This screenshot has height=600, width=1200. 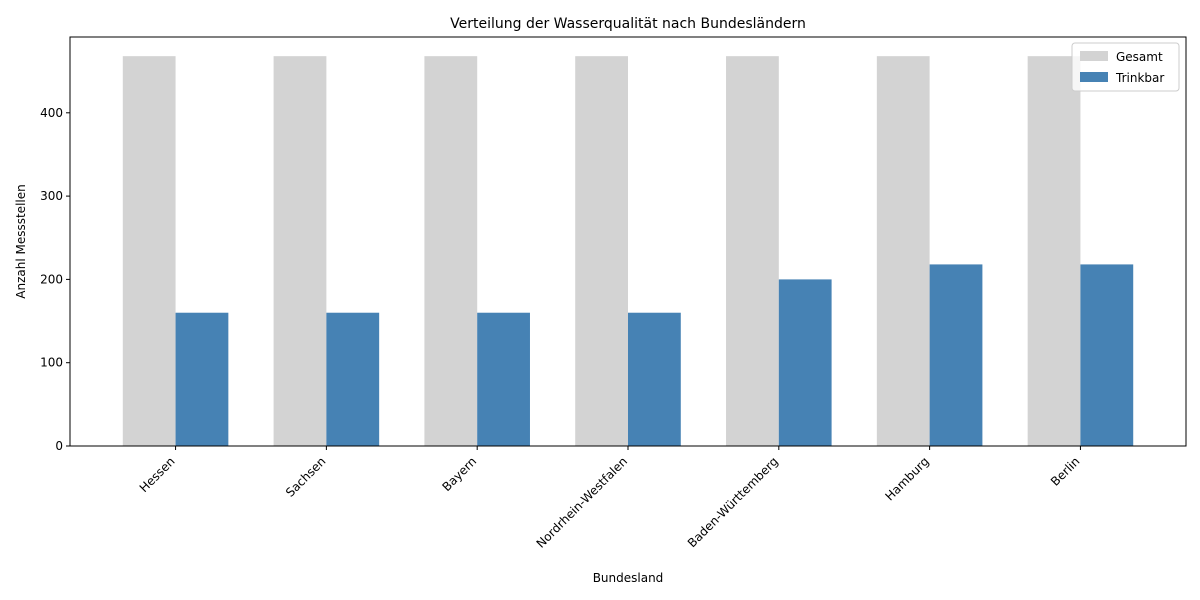 What do you see at coordinates (733, 502) in the screenshot?
I see `x-tick-label: Baden-Württemberg` at bounding box center [733, 502].